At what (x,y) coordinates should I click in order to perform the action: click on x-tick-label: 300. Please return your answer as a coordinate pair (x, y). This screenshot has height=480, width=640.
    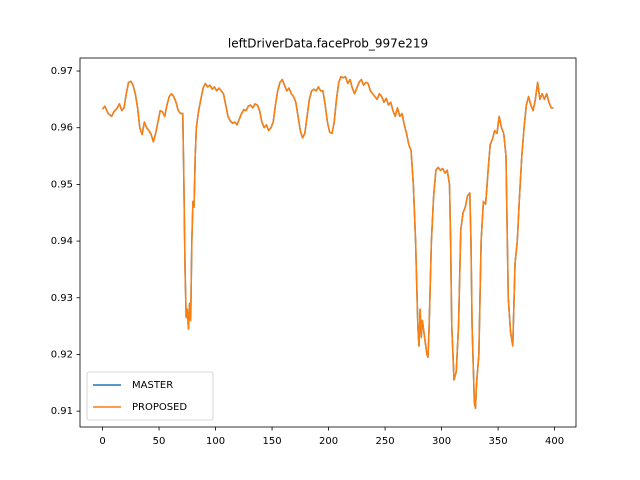
    Looking at the image, I should click on (441, 441).